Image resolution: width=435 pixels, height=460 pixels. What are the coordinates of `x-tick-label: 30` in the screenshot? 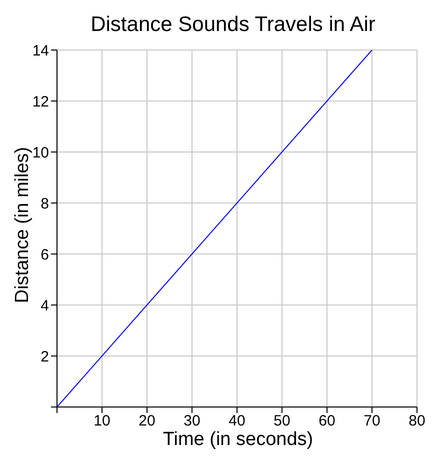 It's located at (192, 421).